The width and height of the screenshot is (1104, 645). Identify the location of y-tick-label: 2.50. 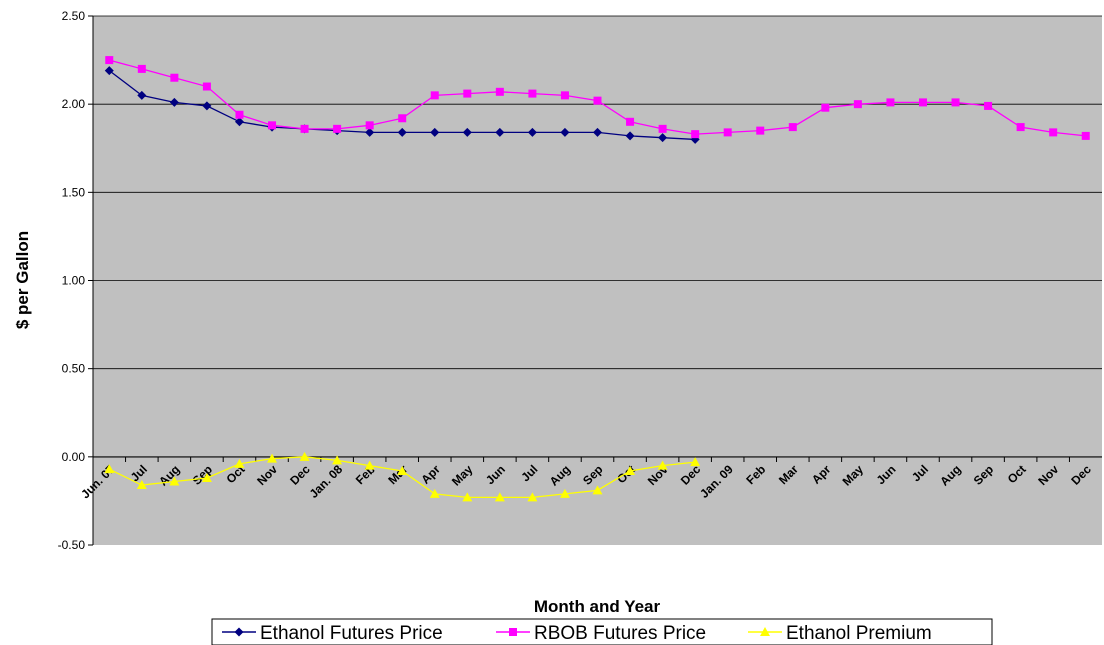
(74, 16).